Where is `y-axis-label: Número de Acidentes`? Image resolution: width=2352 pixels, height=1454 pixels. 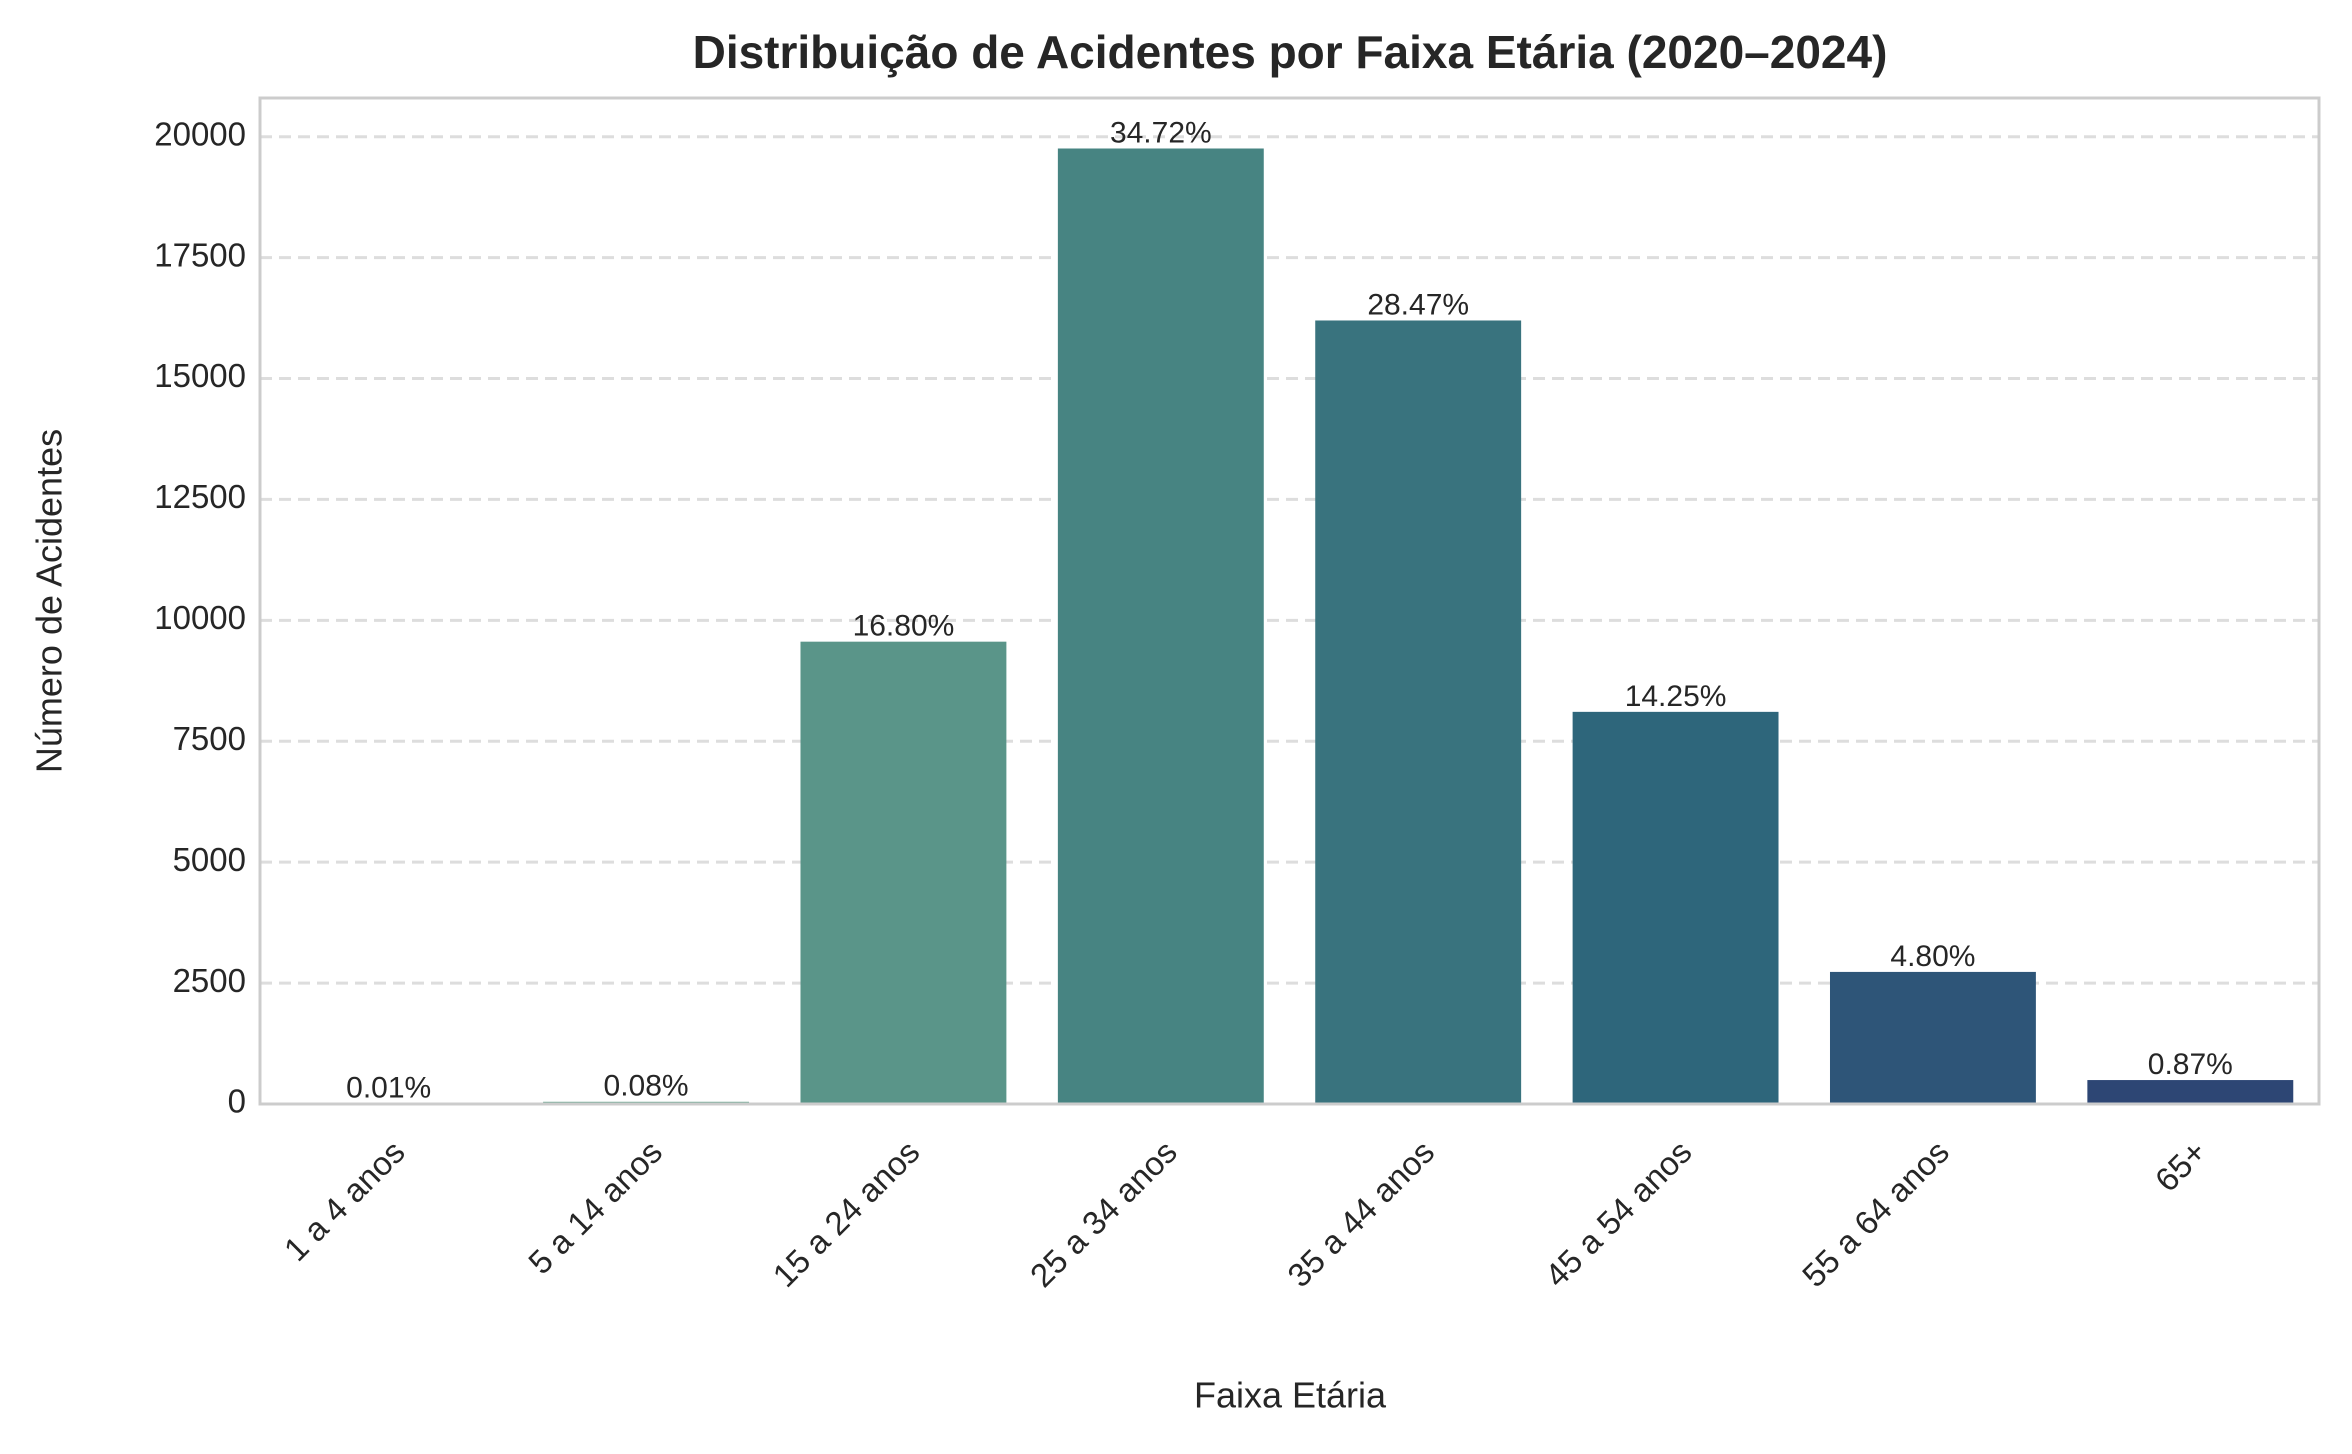 y-axis-label: Número de Acidentes is located at coordinates (49, 601).